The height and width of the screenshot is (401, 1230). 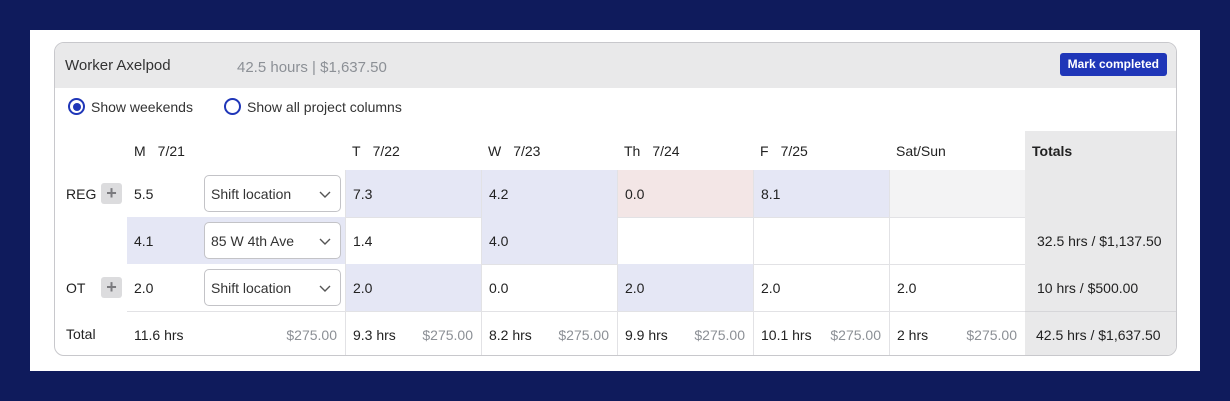 What do you see at coordinates (495, 150) in the screenshot?
I see `day-label: W` at bounding box center [495, 150].